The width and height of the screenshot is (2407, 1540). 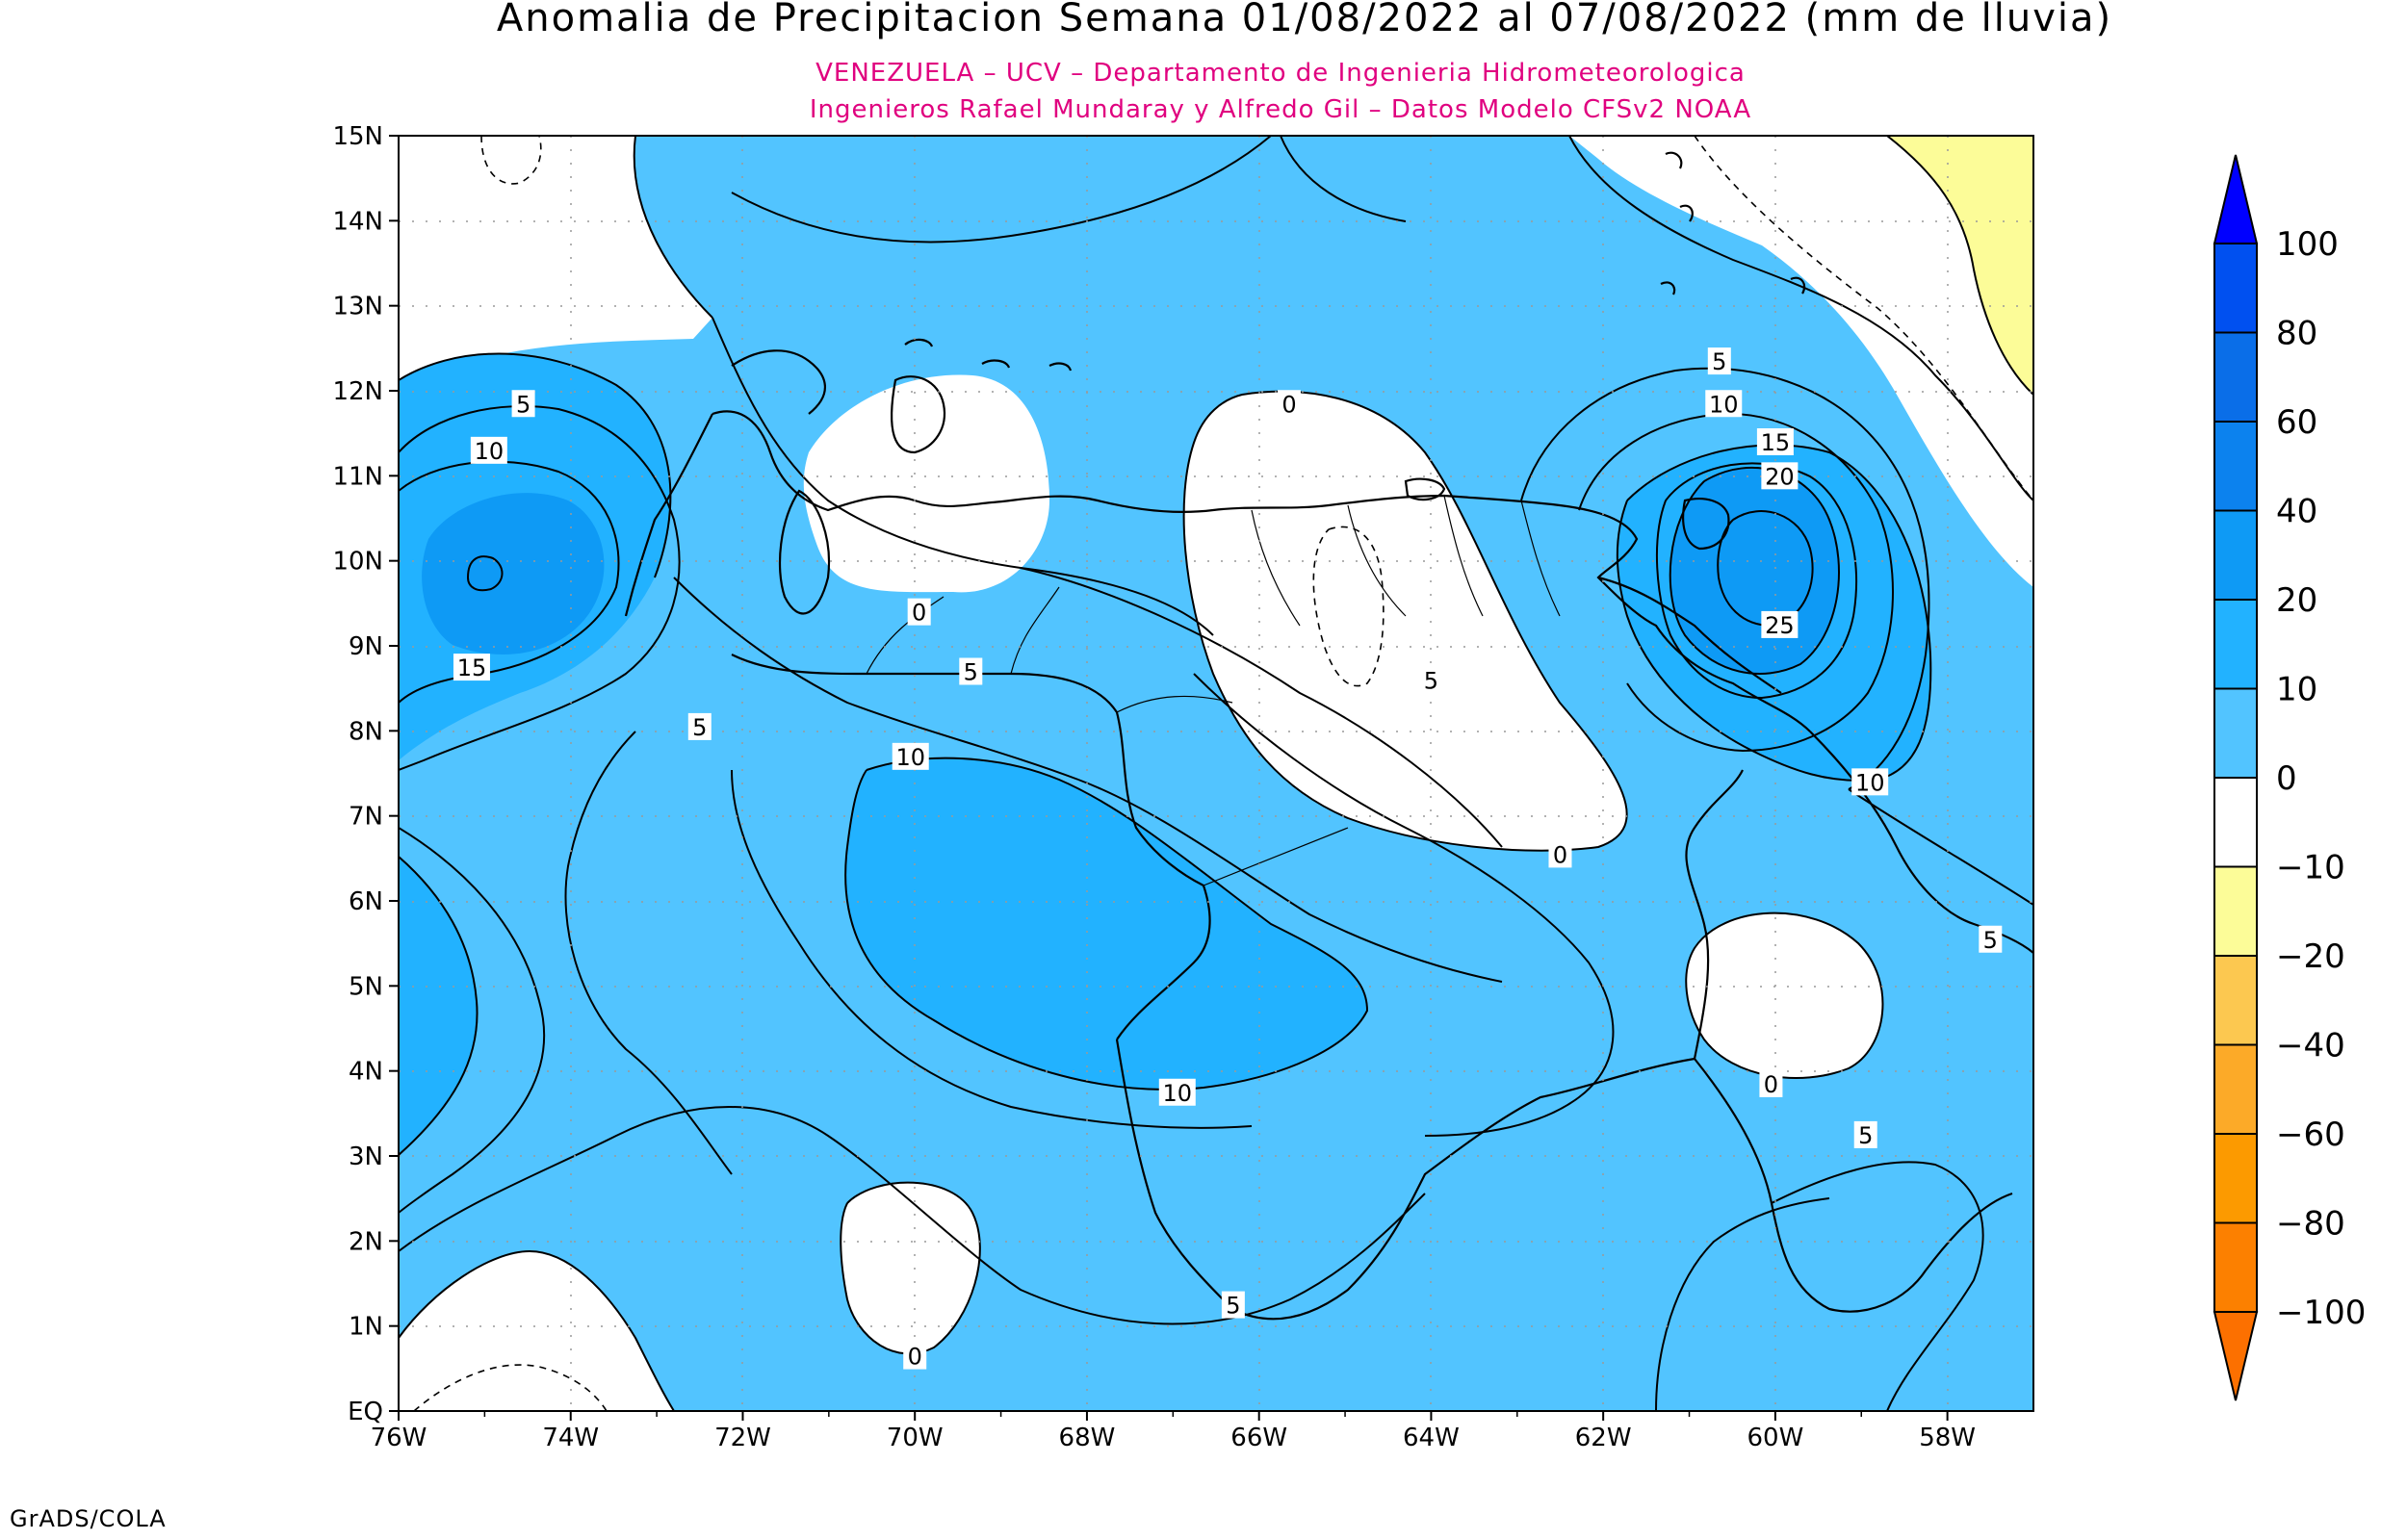 What do you see at coordinates (357, 136) in the screenshot?
I see `latitude-tick-label: 15N` at bounding box center [357, 136].